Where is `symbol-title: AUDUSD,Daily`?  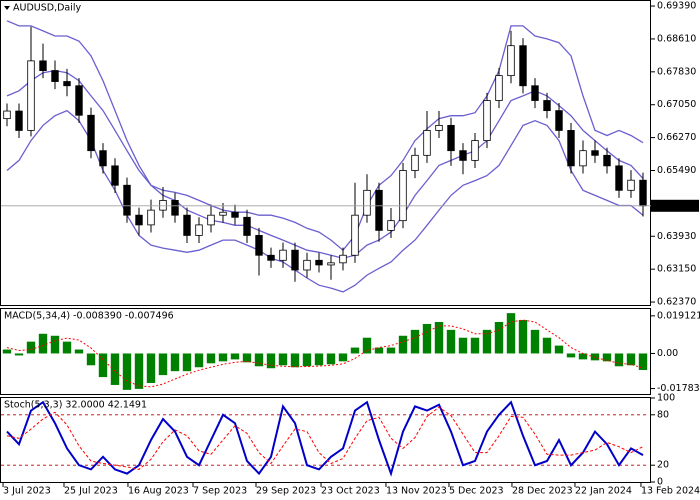 symbol-title: AUDUSD,Daily is located at coordinates (47, 8).